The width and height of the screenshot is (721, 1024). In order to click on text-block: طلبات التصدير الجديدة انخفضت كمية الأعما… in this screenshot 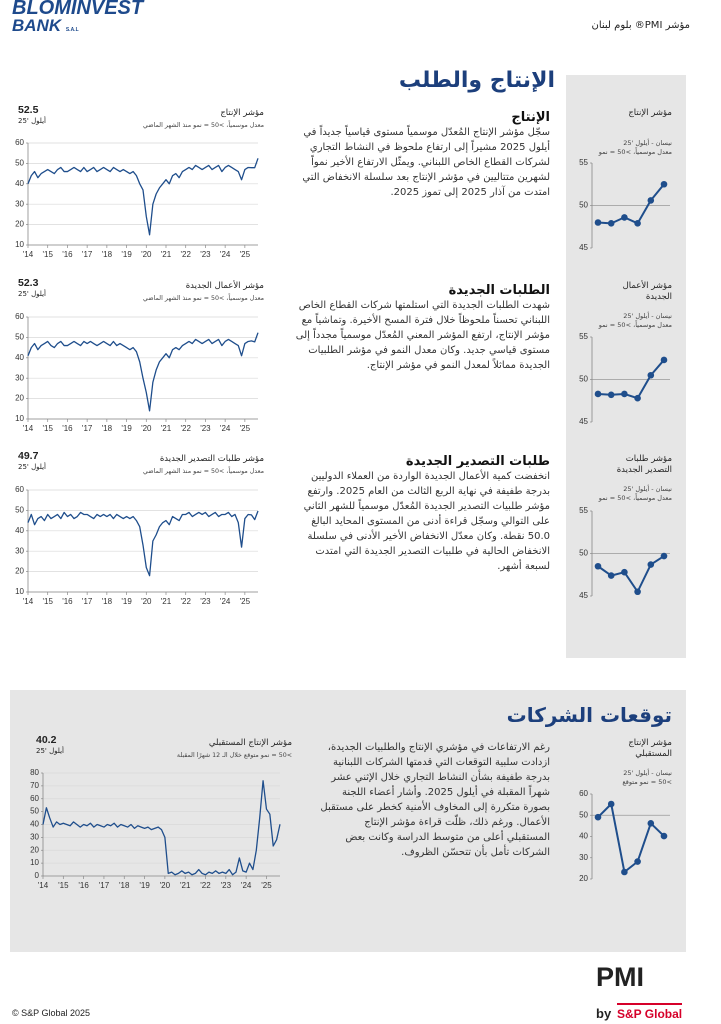, I will do `click(420, 514)`.